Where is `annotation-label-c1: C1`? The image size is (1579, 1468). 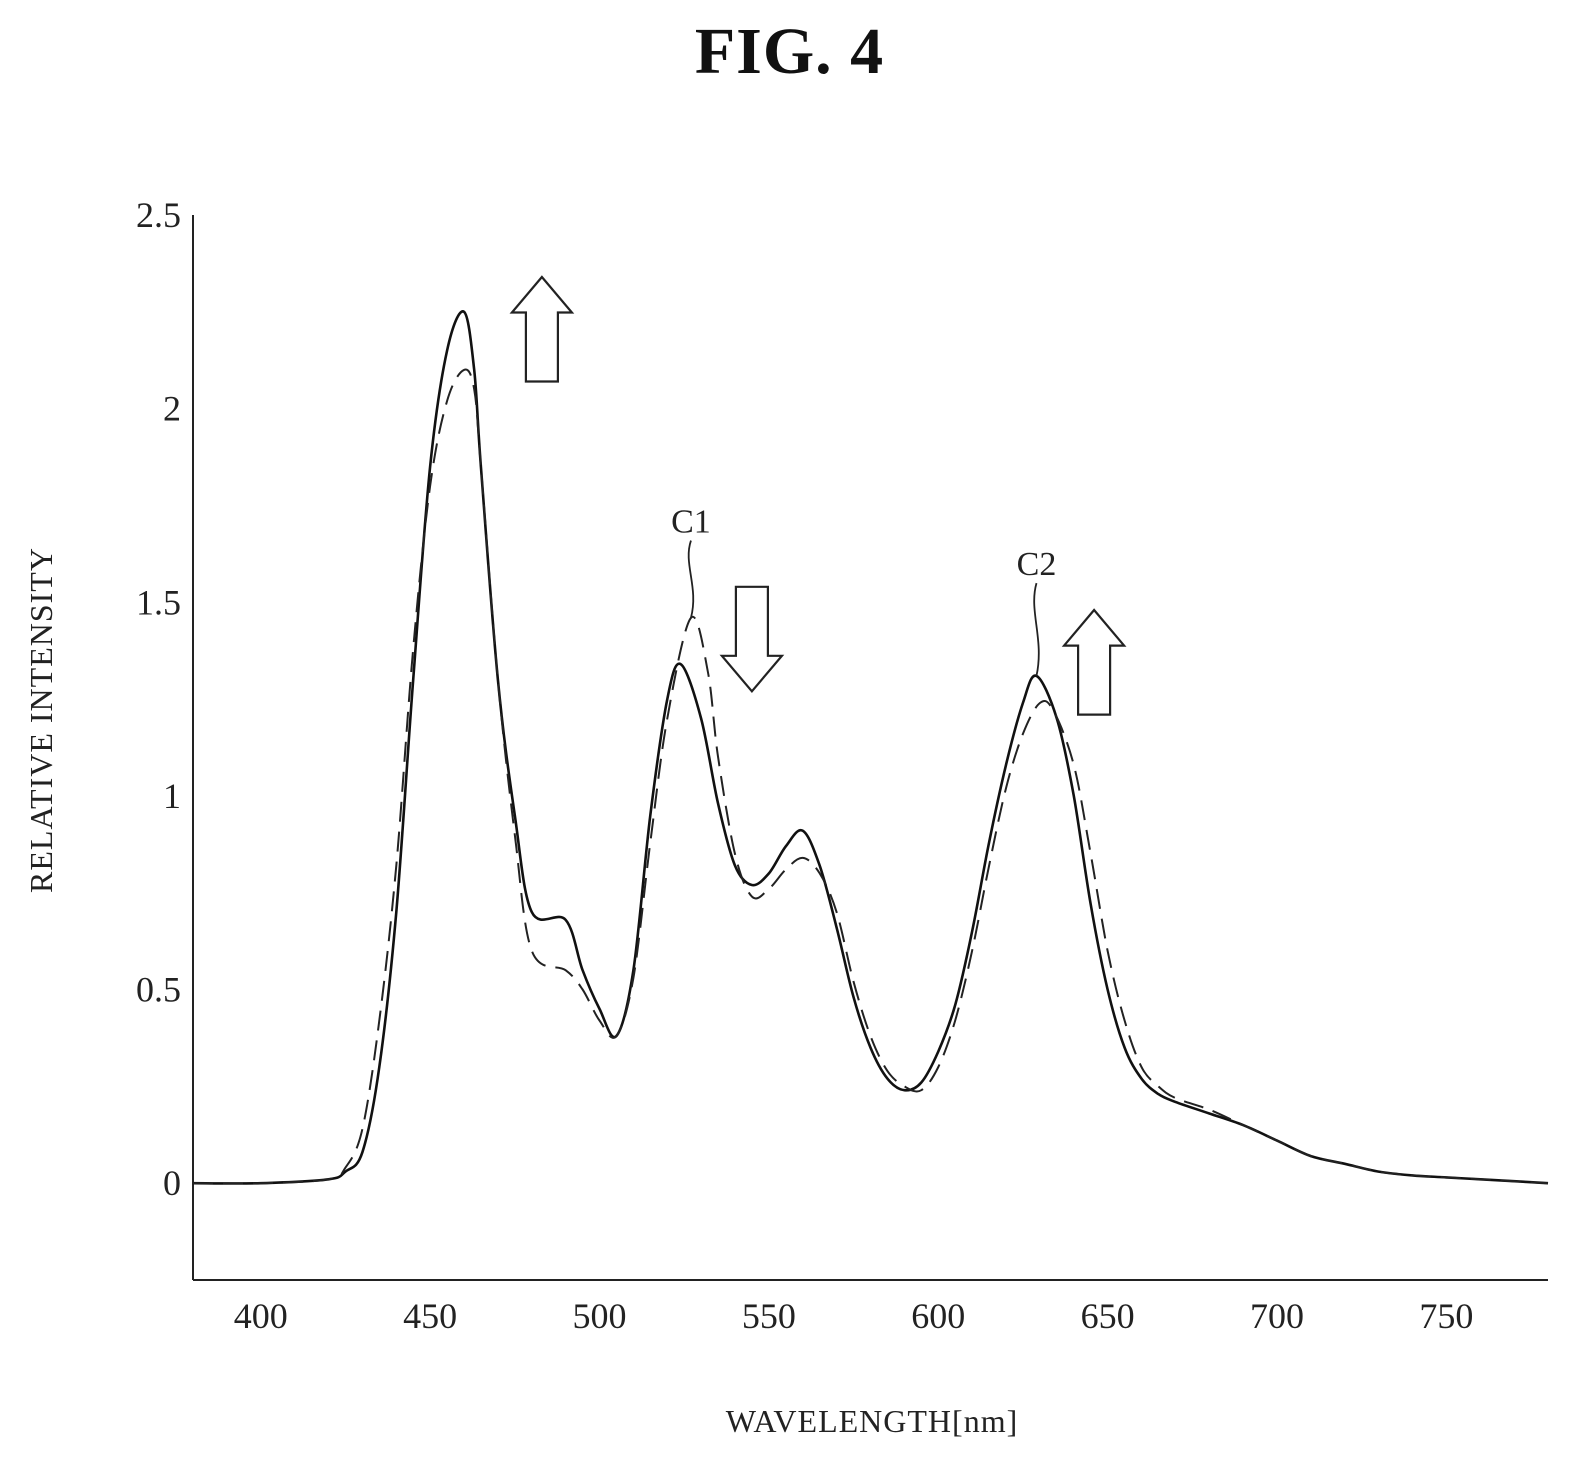 annotation-label-c1: C1 is located at coordinates (691, 522).